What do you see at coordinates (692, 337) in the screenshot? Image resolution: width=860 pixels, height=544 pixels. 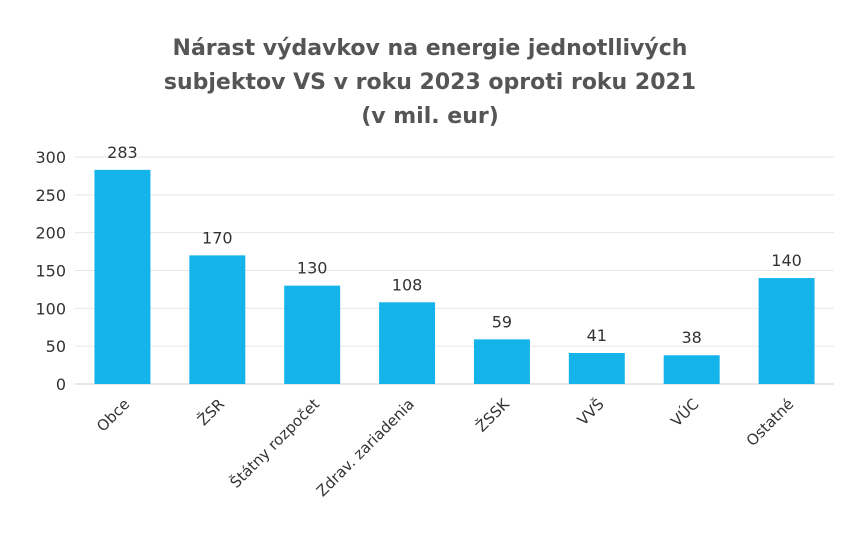 I see `data-label-7: 38` at bounding box center [692, 337].